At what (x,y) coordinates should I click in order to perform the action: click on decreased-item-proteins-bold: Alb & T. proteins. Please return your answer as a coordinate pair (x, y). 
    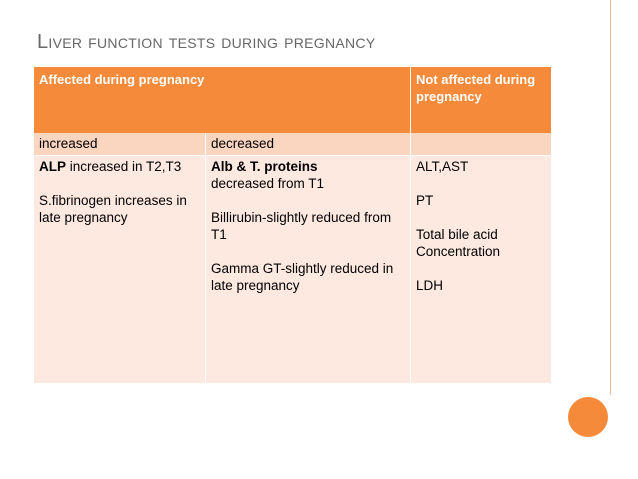
    Looking at the image, I should click on (264, 166).